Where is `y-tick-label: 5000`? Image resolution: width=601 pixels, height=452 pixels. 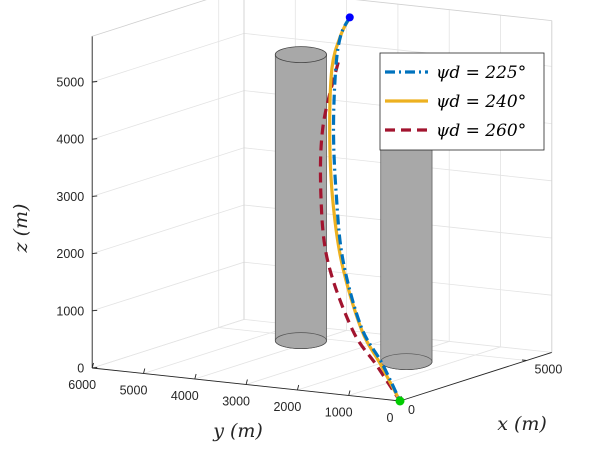 y-tick-label: 5000 is located at coordinates (134, 391).